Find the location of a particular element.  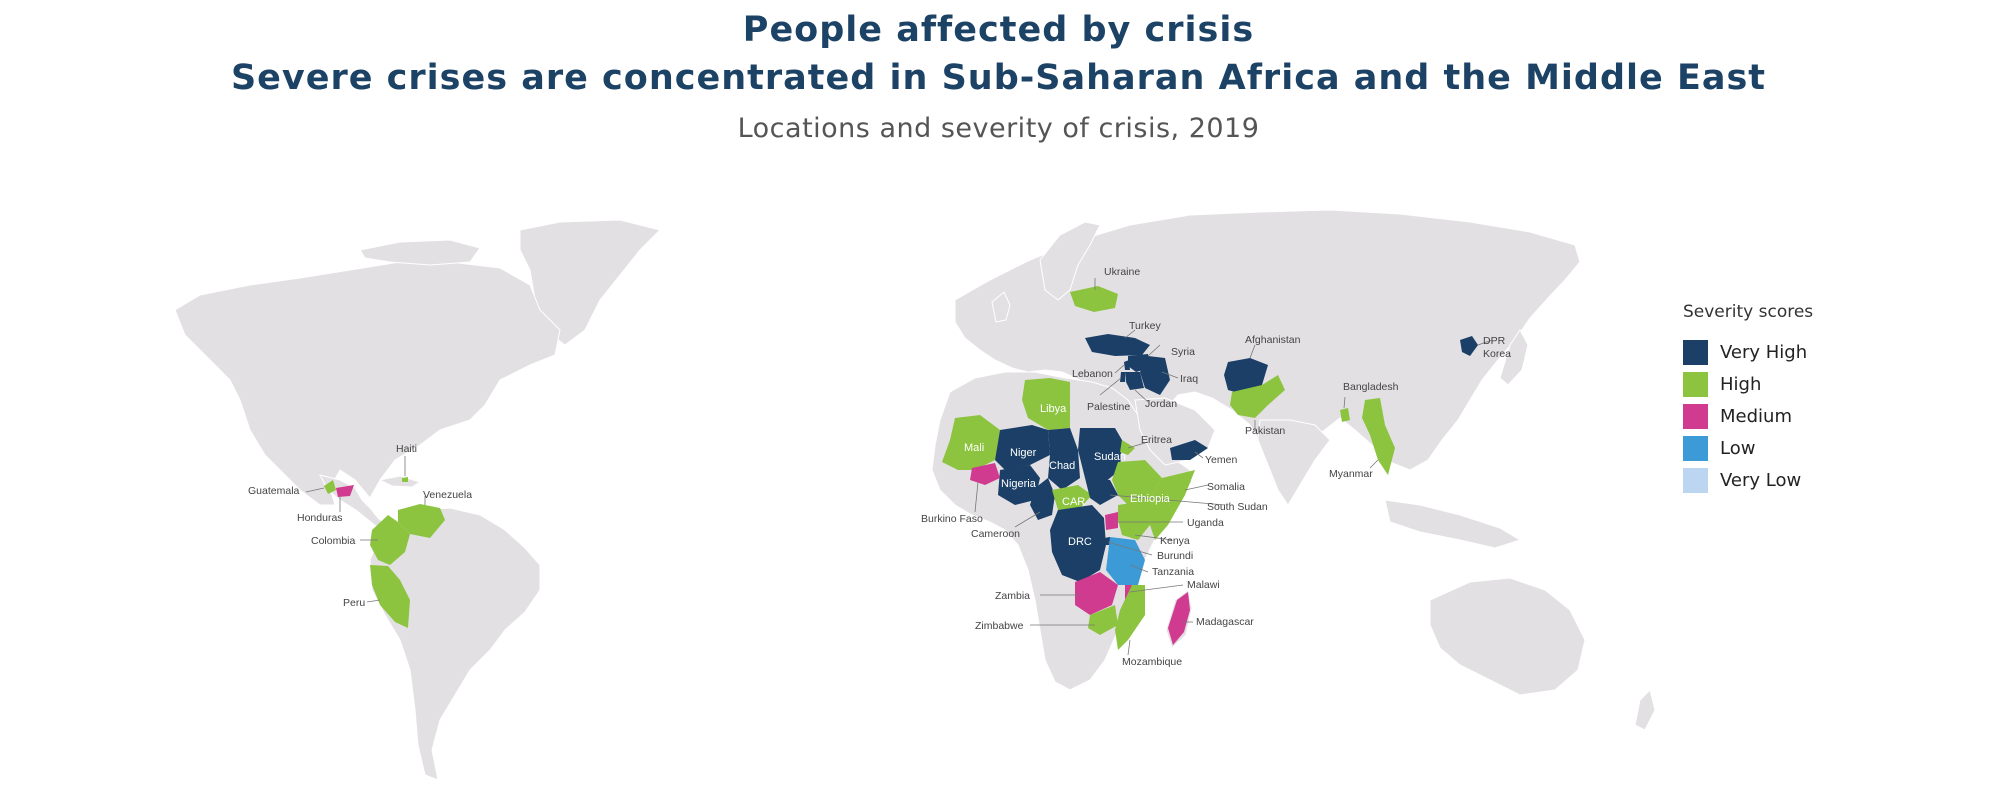

label-dpr-korea-1: DPR Korea is located at coordinates (1497, 347).